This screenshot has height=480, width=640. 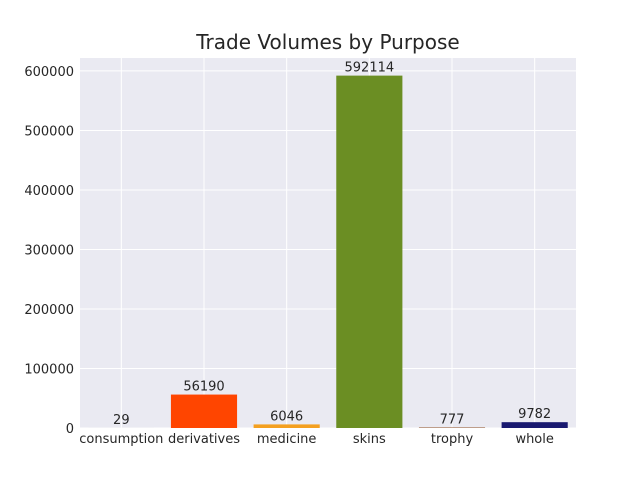 What do you see at coordinates (49, 369) in the screenshot?
I see `y-tick-label: 100000` at bounding box center [49, 369].